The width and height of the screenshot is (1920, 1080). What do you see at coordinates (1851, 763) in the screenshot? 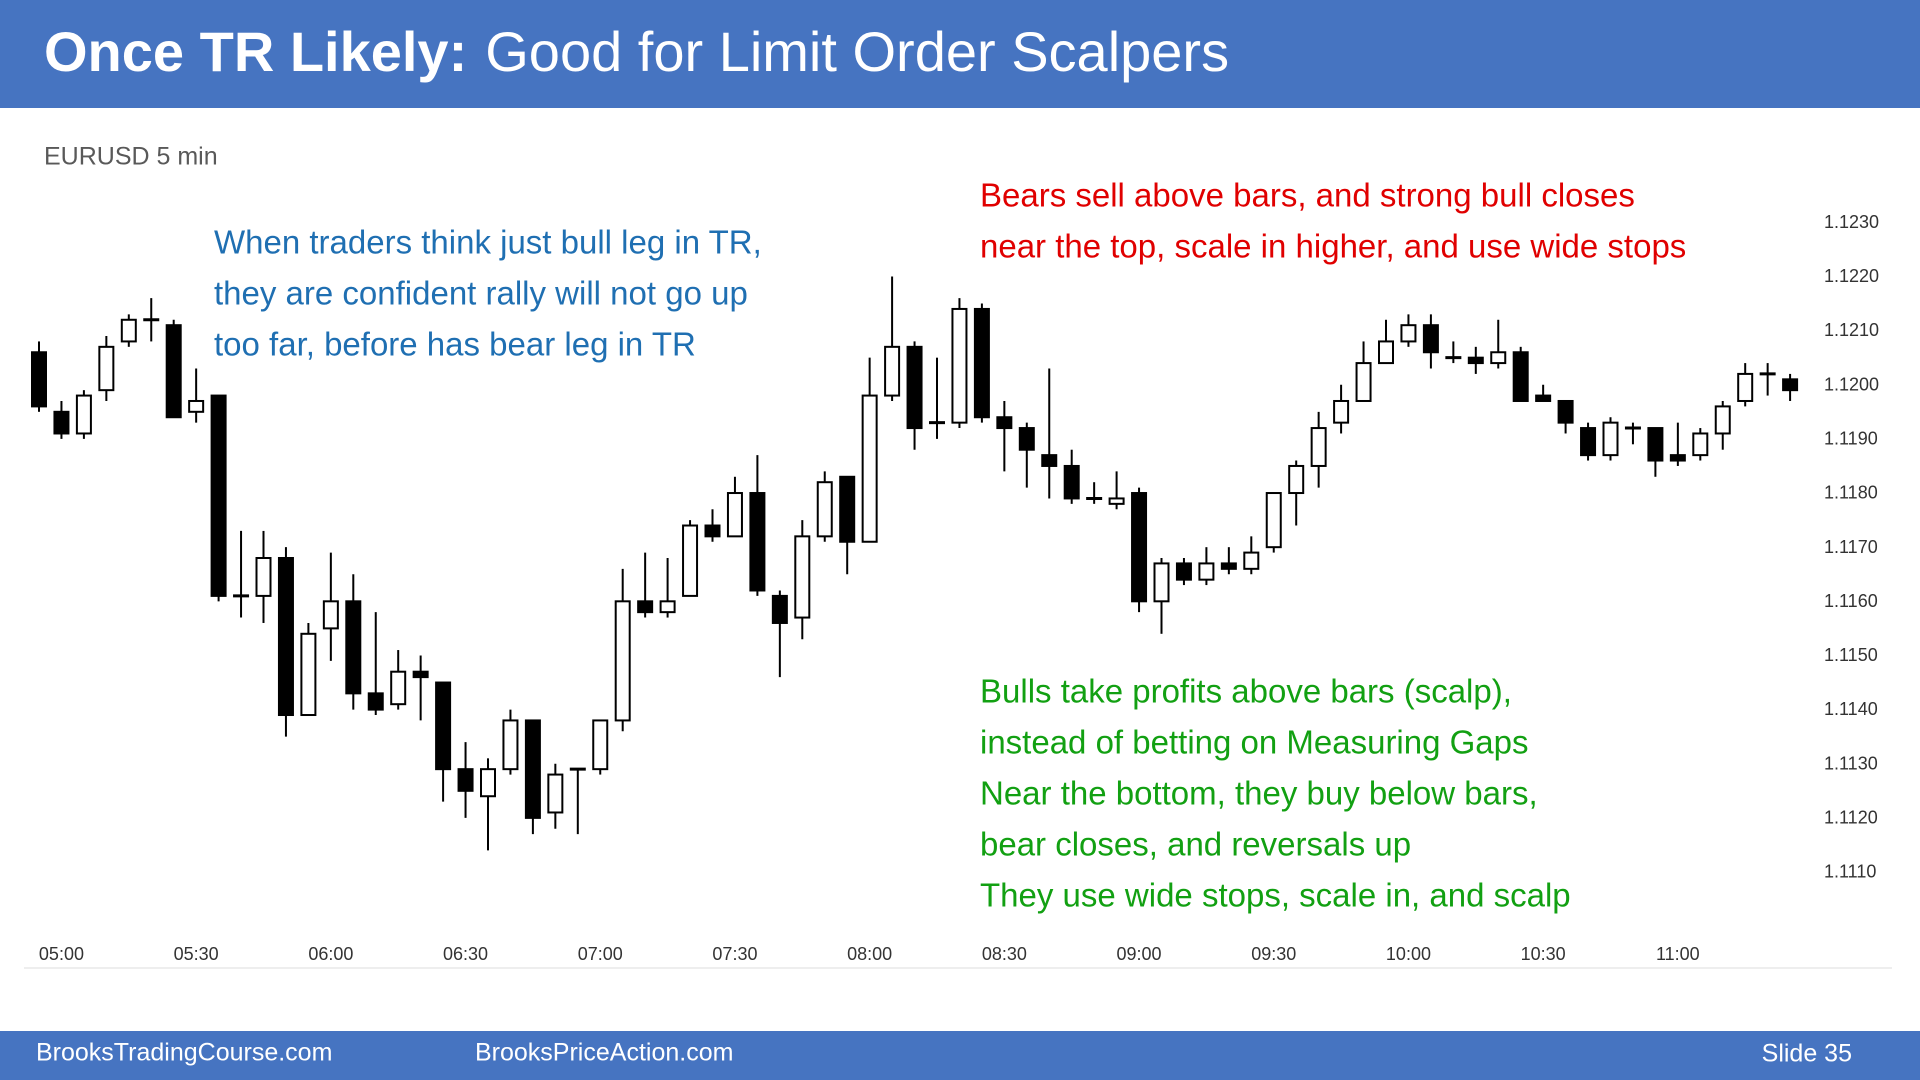
I see `y-tick-label: 1.1130` at bounding box center [1851, 763].